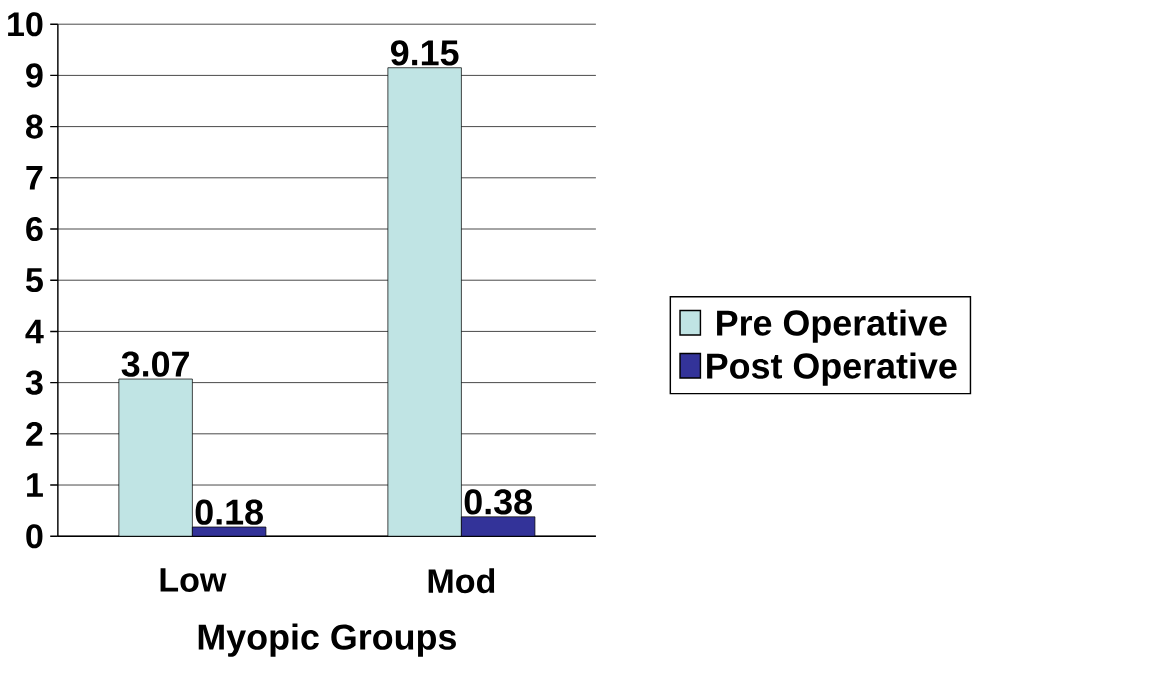 This screenshot has height=680, width=1168. What do you see at coordinates (34, 178) in the screenshot?
I see `y-tick-label: 7` at bounding box center [34, 178].